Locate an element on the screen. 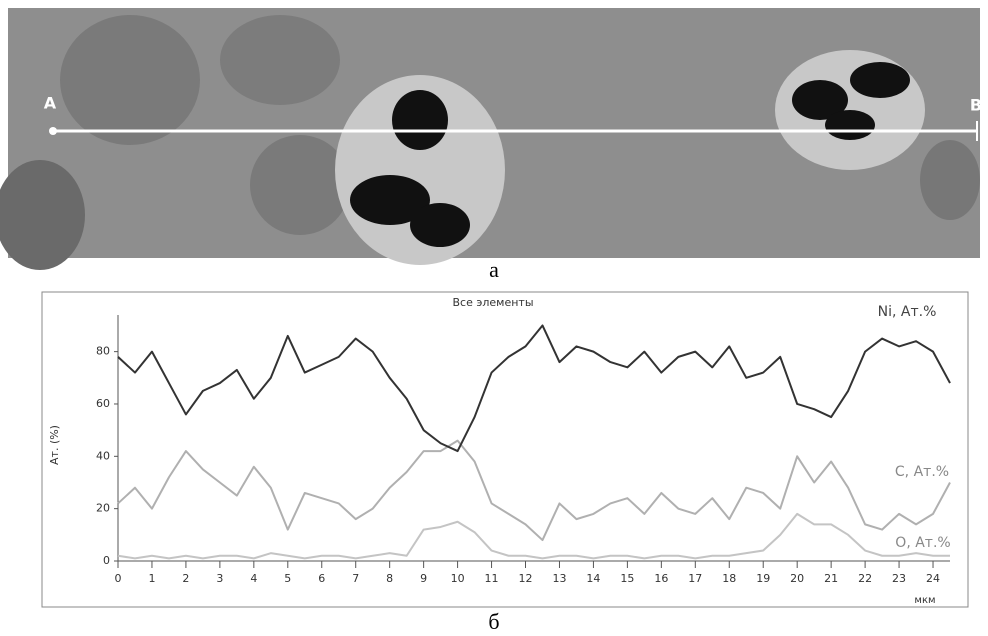 The height and width of the screenshot is (636, 988). series-label: O, Ат.% is located at coordinates (922, 543).